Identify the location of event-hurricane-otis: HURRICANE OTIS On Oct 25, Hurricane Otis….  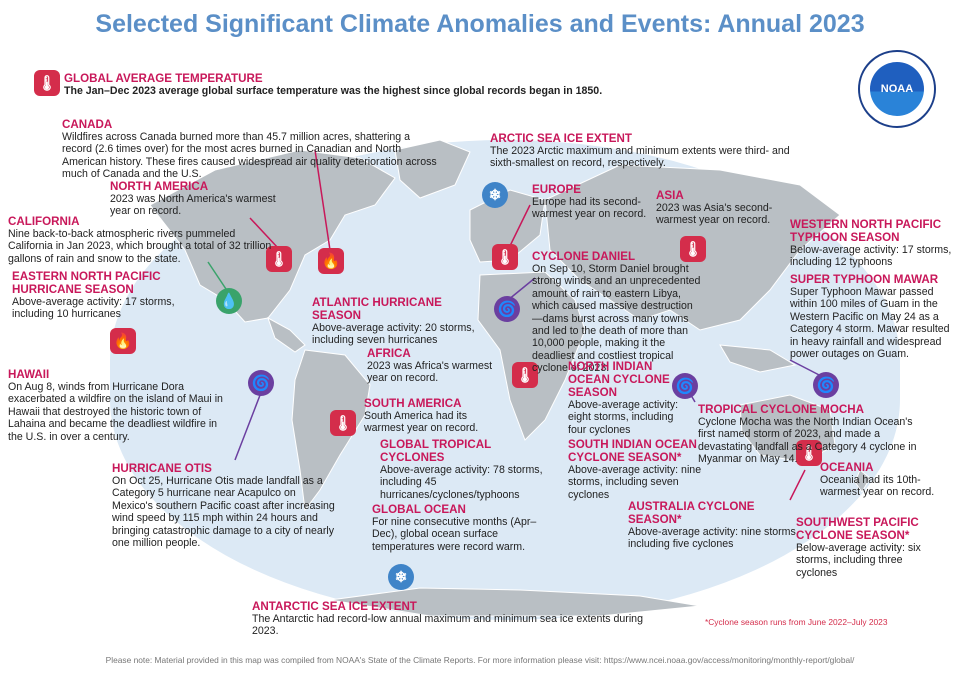
(223, 506).